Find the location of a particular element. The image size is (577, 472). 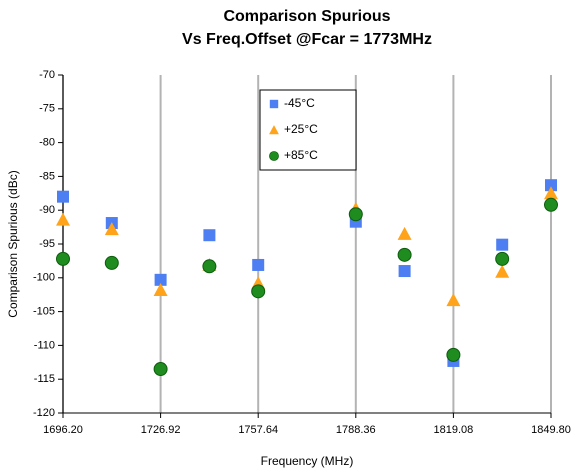

x-tick-label: 1788.36 is located at coordinates (356, 430).